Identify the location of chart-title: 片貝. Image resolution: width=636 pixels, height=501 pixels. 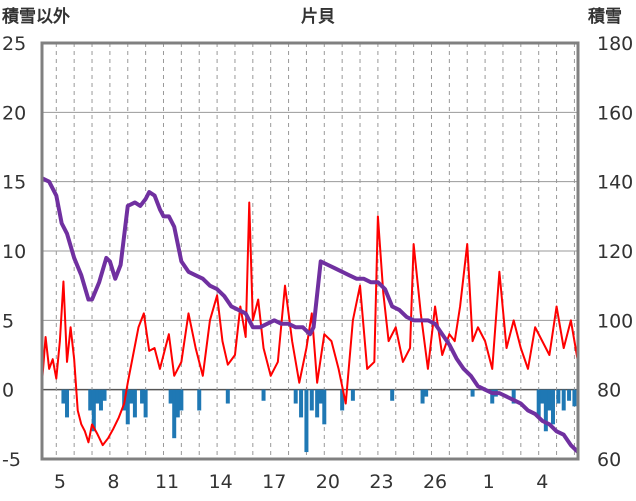
(318, 16).